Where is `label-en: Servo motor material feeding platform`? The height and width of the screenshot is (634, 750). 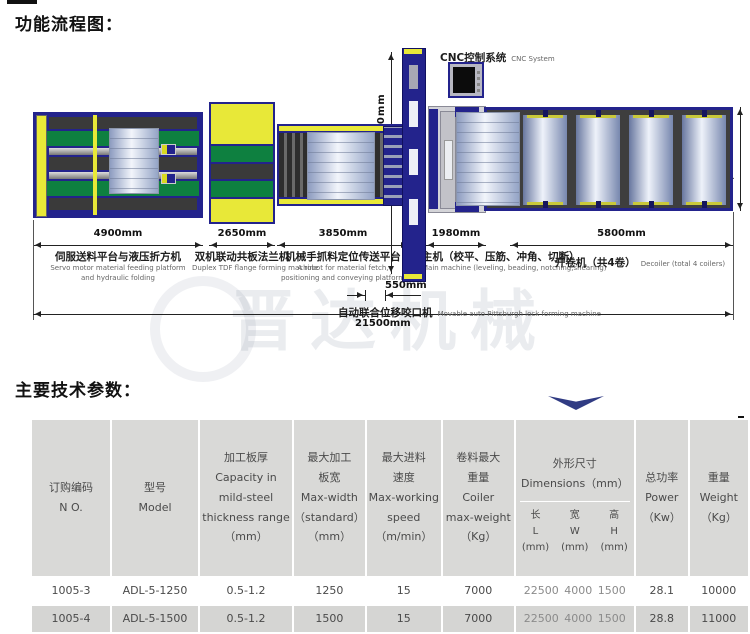 label-en: Servo motor material feeding platform is located at coordinates (118, 268).